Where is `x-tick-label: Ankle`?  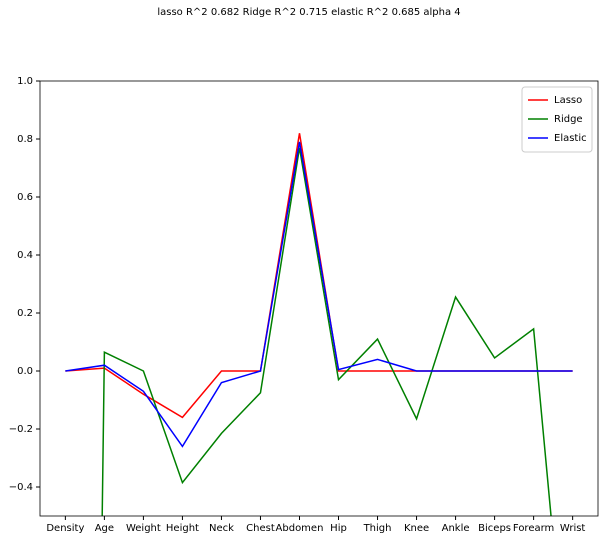
x-tick-label: Ankle is located at coordinates (456, 528).